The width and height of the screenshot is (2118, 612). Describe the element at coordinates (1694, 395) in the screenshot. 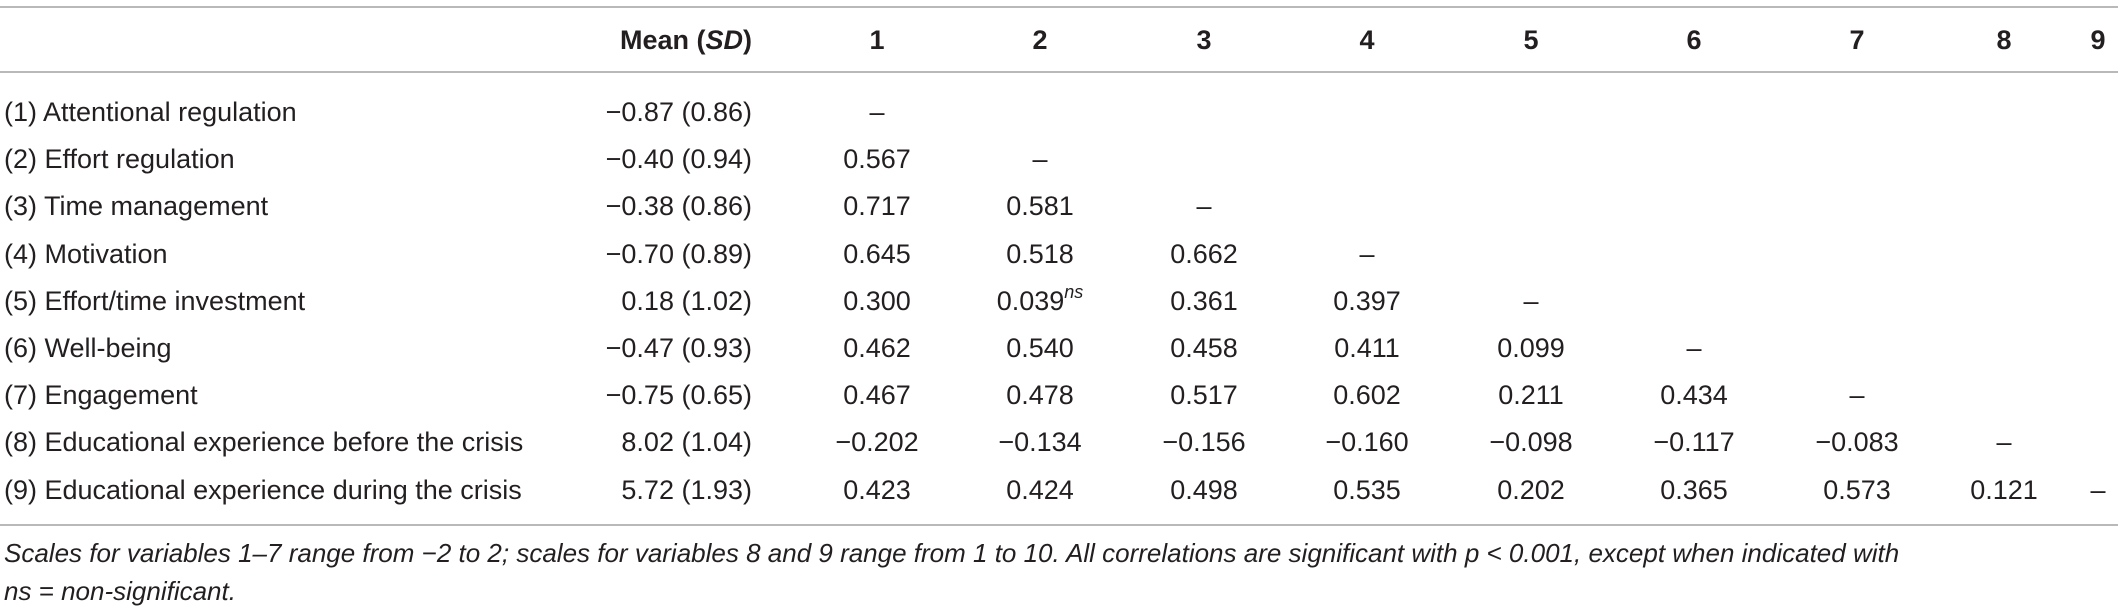

I see `correlation-cell: 0.434` at that location.